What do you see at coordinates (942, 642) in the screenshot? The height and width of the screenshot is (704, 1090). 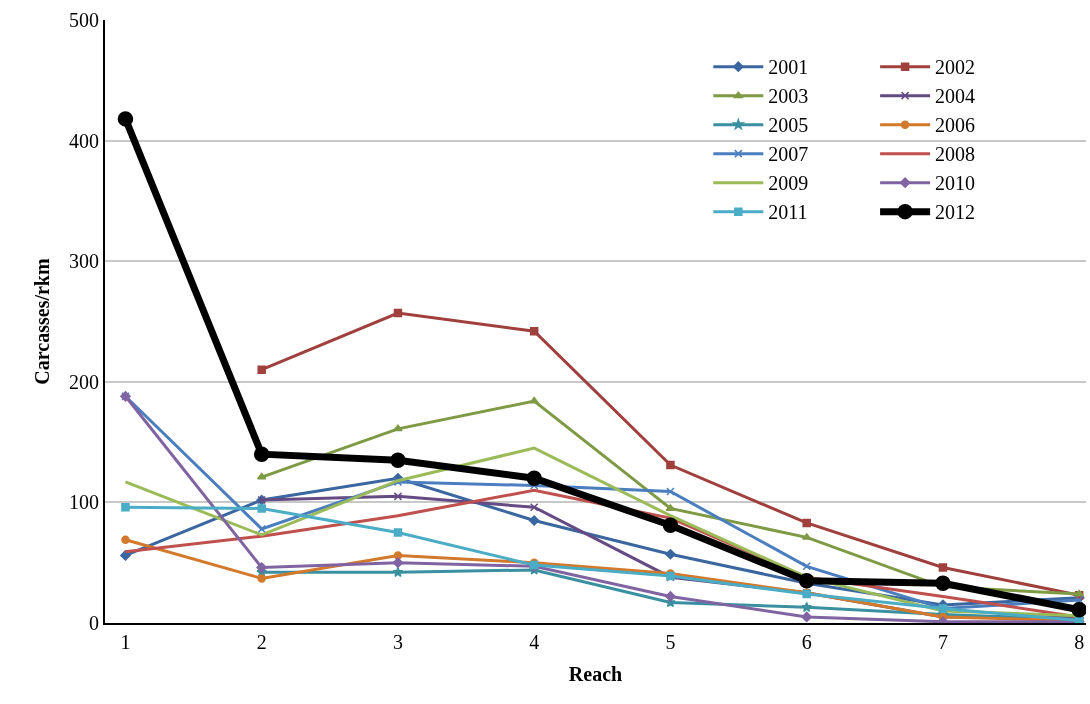 I see `x-tick-label: 7` at bounding box center [942, 642].